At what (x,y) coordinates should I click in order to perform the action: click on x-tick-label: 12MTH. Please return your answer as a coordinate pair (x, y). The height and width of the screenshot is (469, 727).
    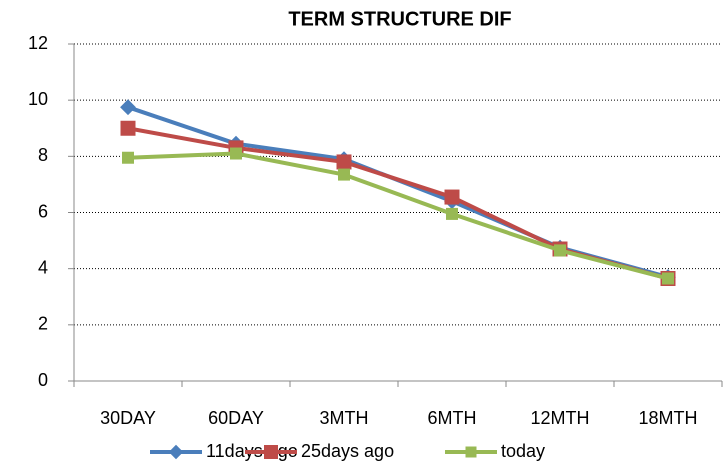
    Looking at the image, I should click on (559, 418).